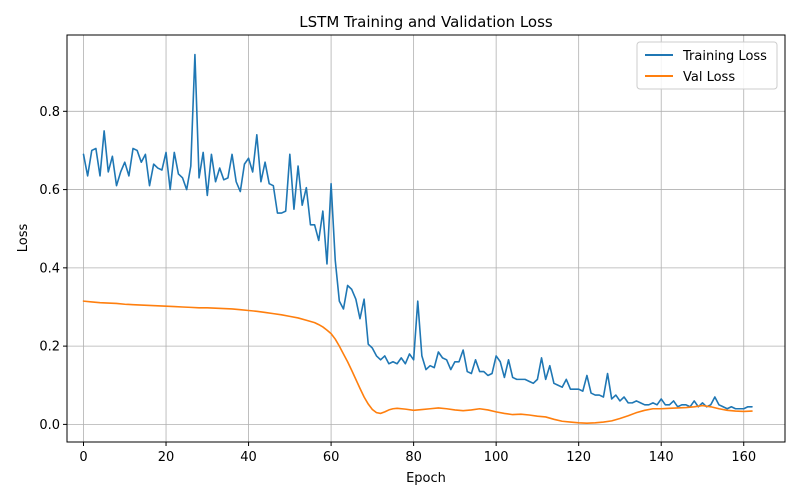  I want to click on x-axis-ticks: 0 20 40 60 80 100 120 140 160, so click(417, 453).